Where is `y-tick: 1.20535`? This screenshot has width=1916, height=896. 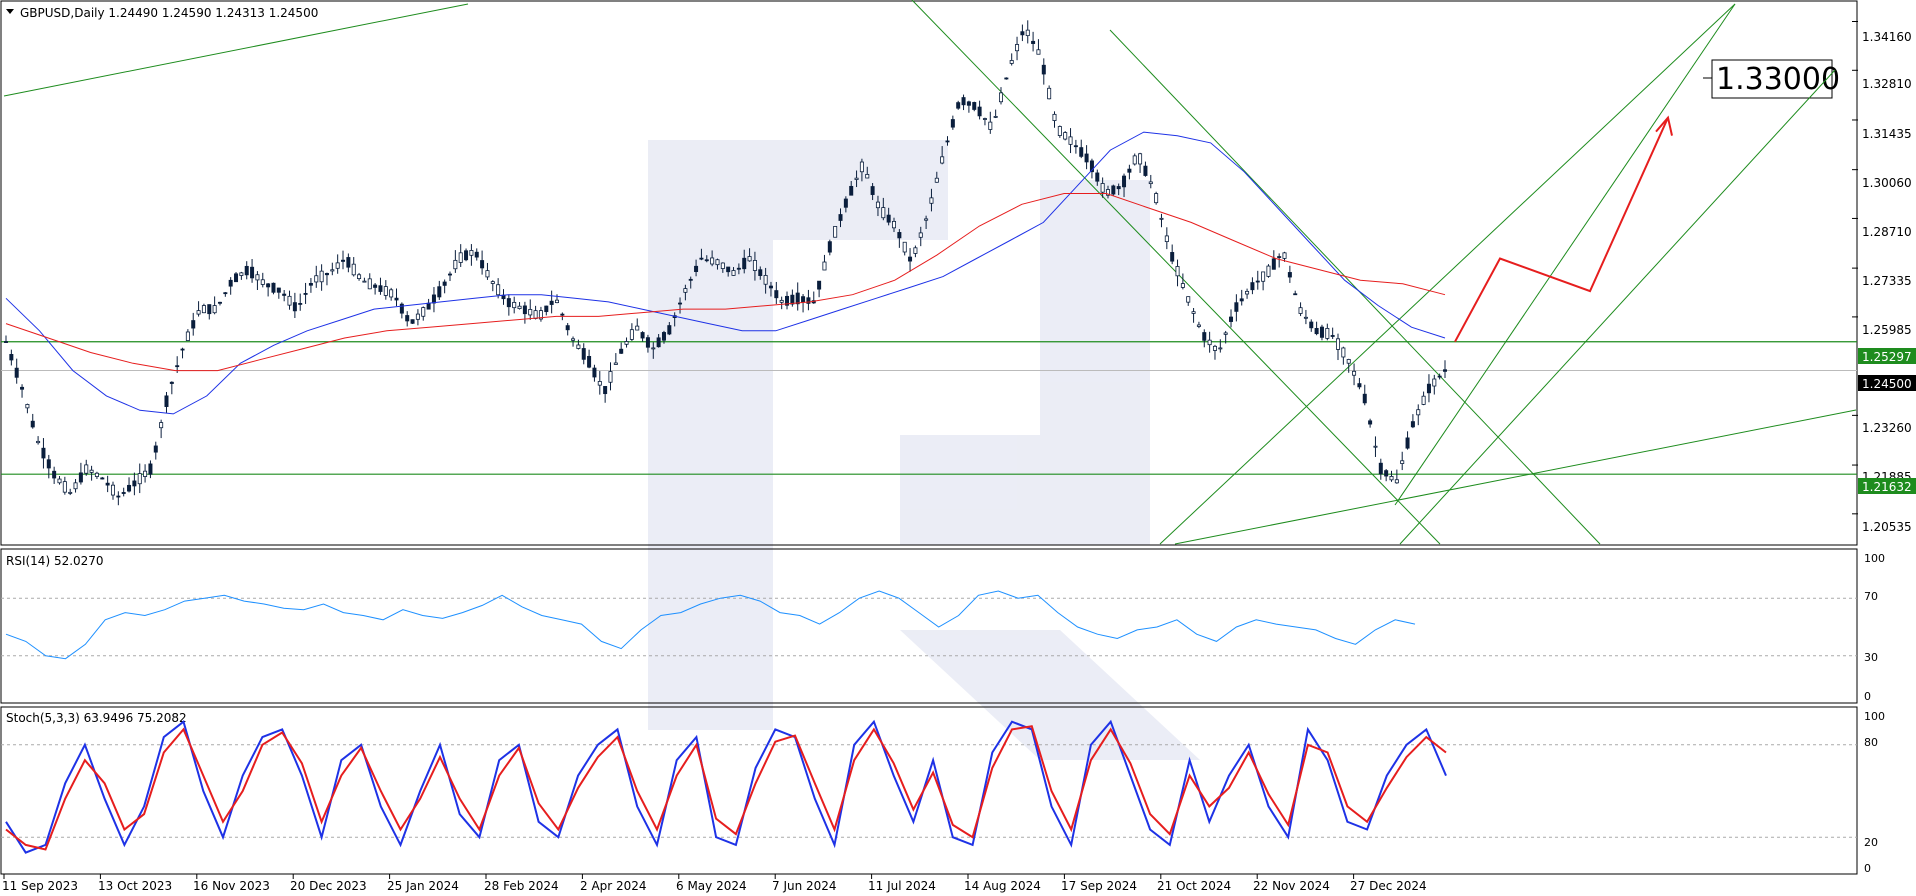 y-tick: 1.20535 is located at coordinates (1887, 527).